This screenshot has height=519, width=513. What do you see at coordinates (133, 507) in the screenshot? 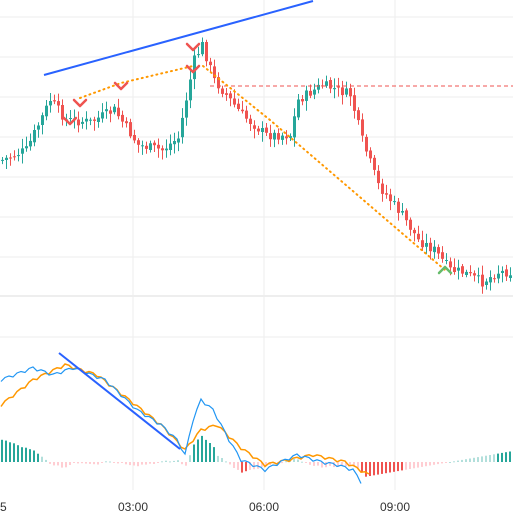
I see `time-tick-label: 03:00` at bounding box center [133, 507].